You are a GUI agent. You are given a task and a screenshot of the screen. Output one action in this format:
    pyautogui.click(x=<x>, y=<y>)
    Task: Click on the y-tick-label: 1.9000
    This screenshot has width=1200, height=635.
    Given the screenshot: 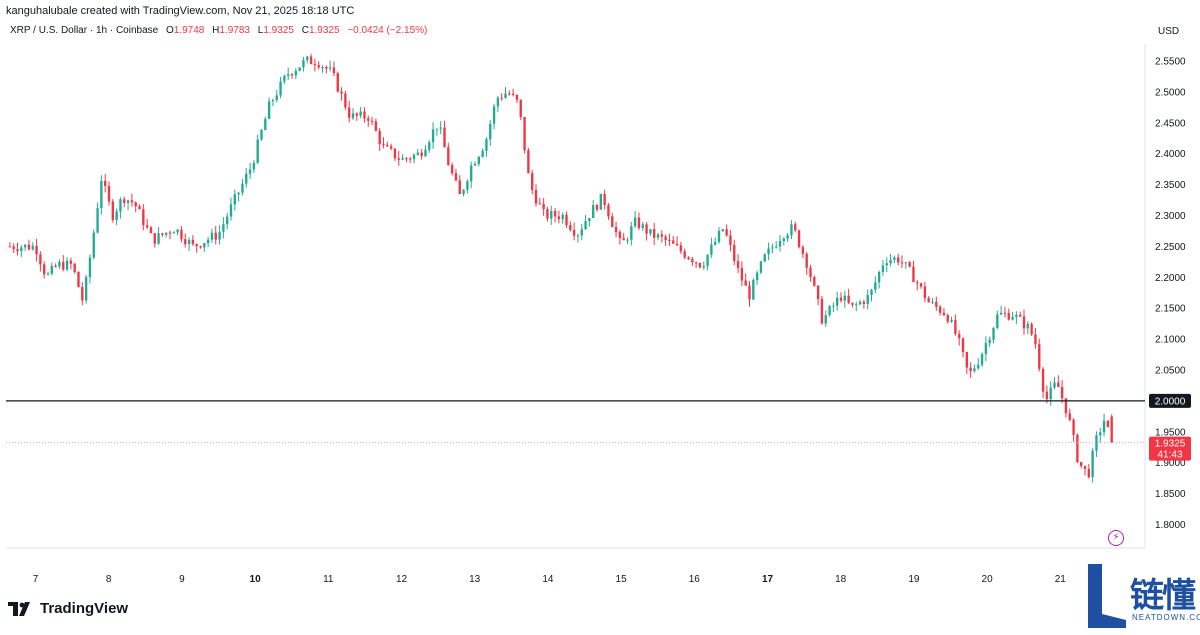 What is the action you would take?
    pyautogui.click(x=1170, y=463)
    